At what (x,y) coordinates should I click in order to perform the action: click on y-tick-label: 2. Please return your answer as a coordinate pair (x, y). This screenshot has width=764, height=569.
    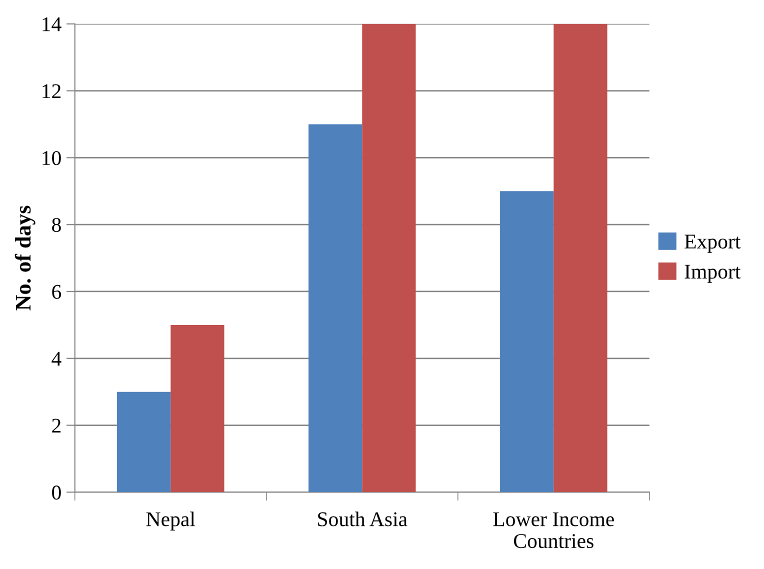
    Looking at the image, I should click on (56, 425).